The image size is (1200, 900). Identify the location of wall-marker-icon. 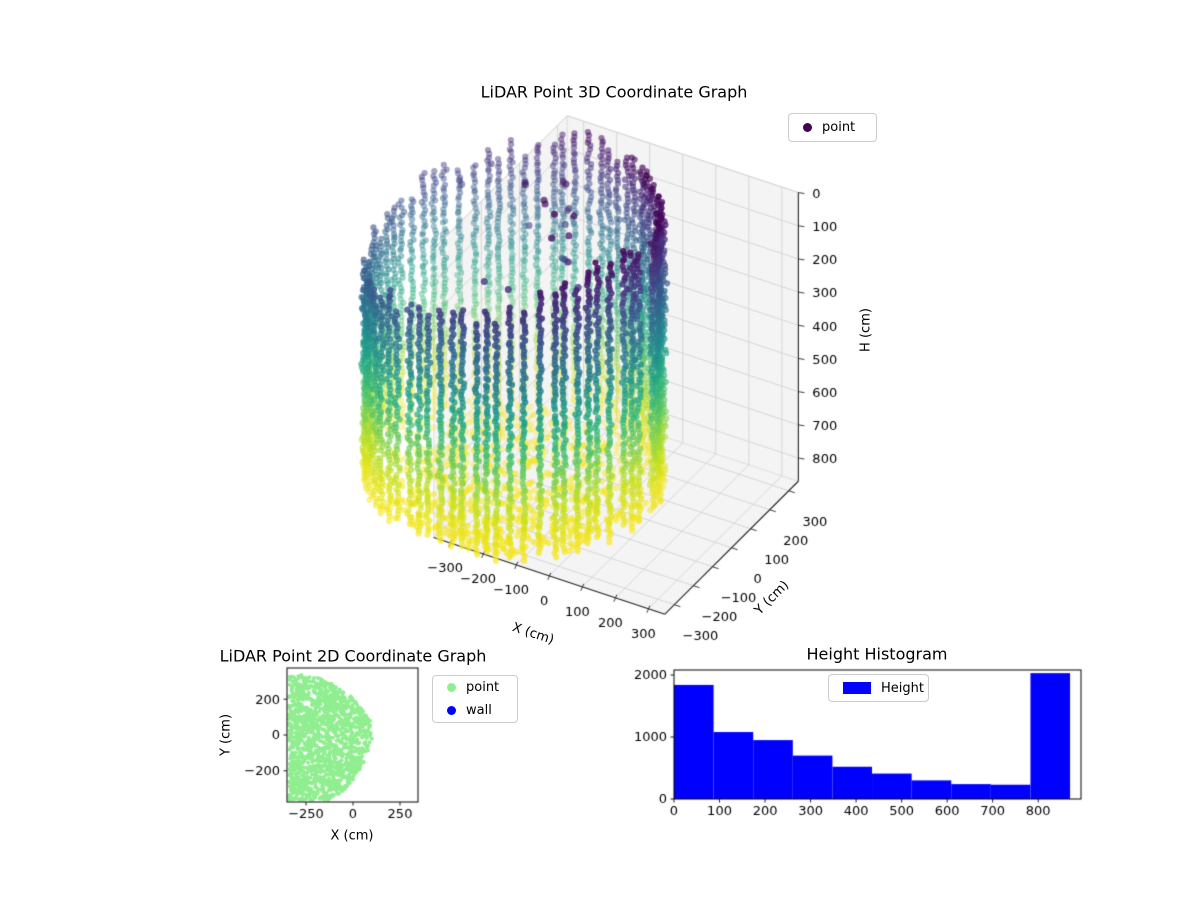
(451, 710).